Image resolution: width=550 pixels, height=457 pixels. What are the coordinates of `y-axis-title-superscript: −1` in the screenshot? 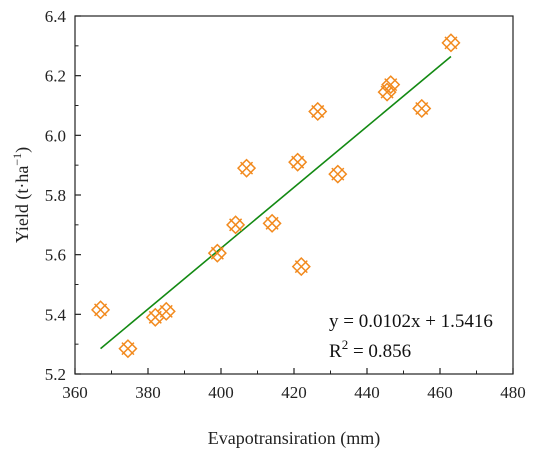 It's located at (17, 159).